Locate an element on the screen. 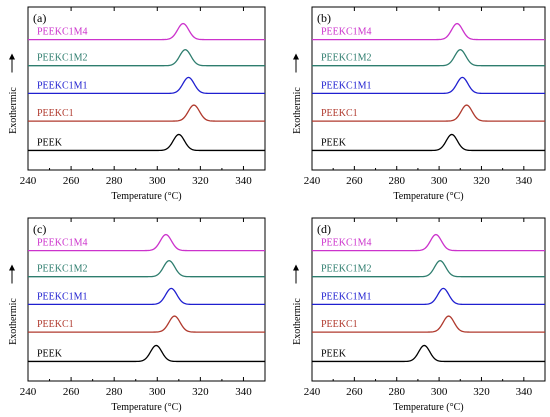  panel-label: (d) is located at coordinates (324, 229).